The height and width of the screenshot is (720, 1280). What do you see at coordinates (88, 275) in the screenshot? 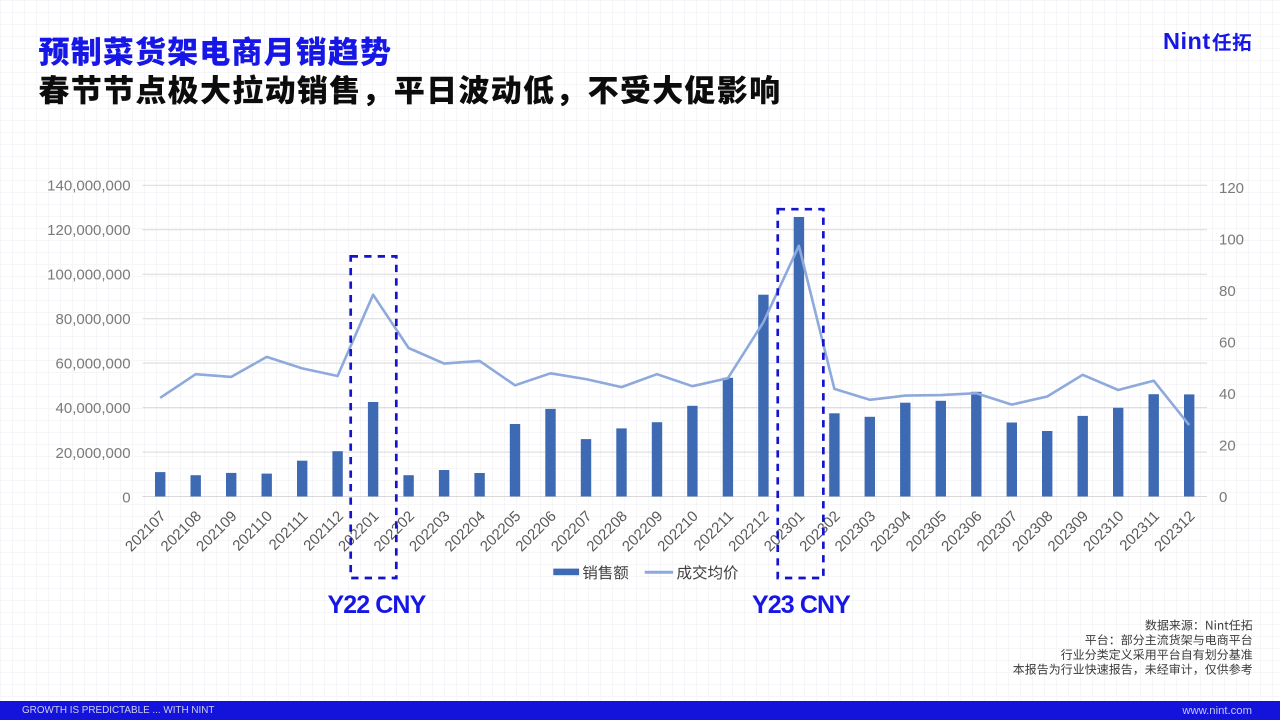
I see `svg-text: 100,000,000` at bounding box center [88, 275].